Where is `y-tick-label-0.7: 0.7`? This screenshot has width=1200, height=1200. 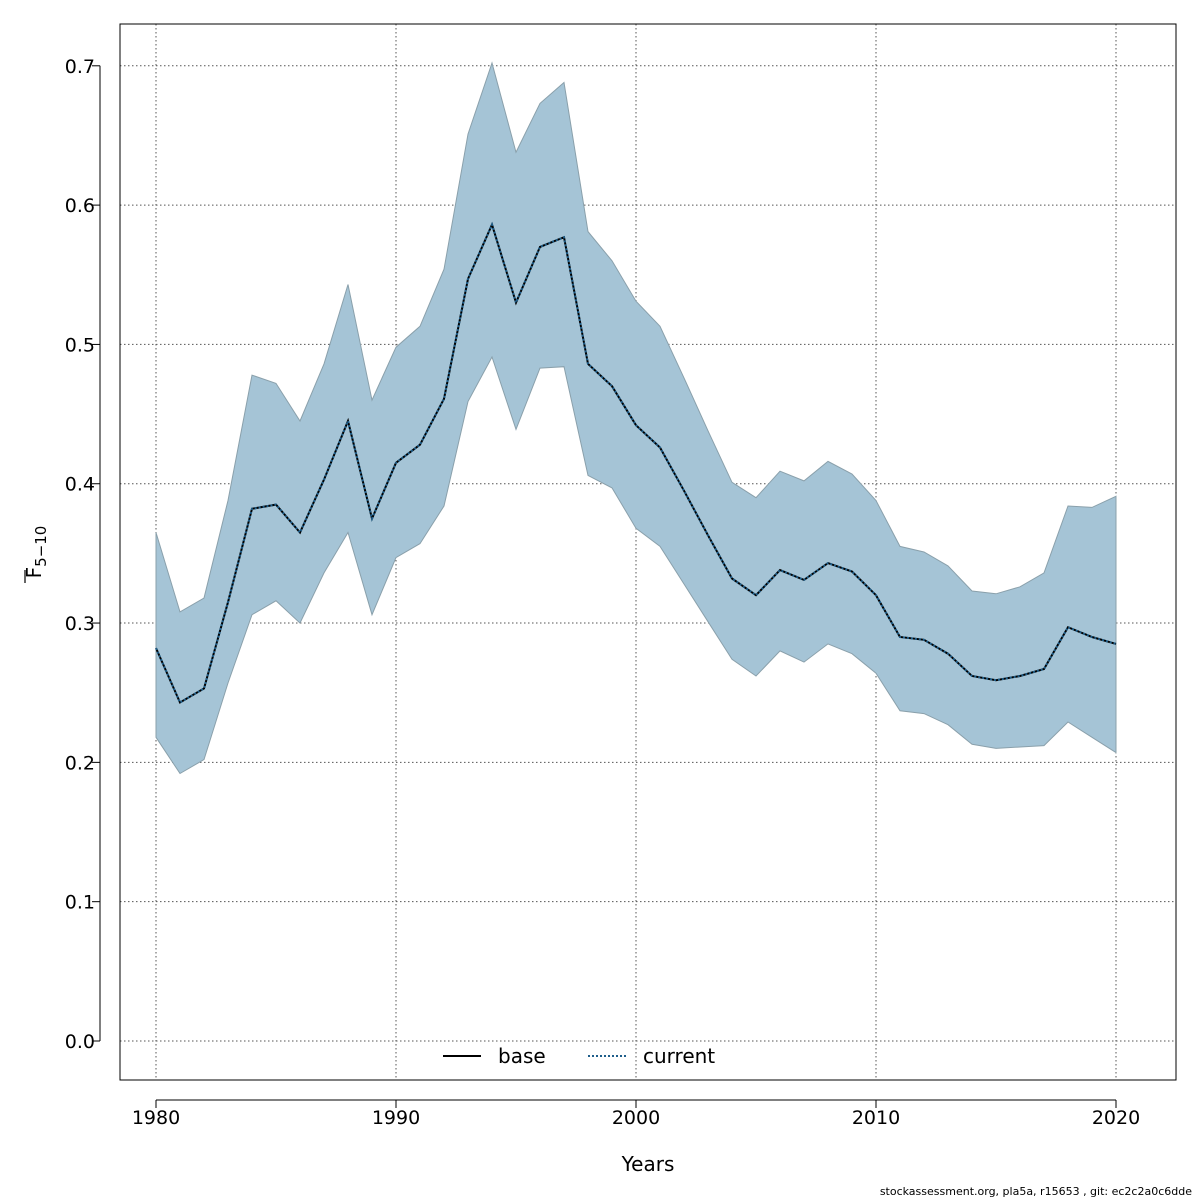
y-tick-label-0.7: 0.7 is located at coordinates (80, 67).